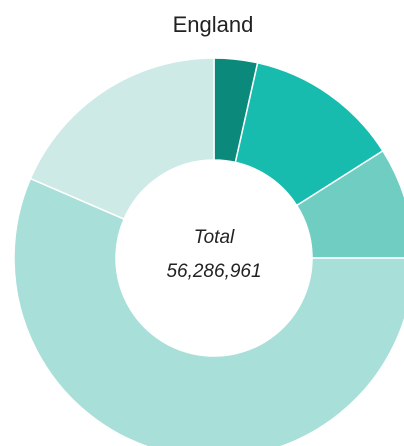 Image resolution: width=404 pixels, height=446 pixels. I want to click on chart-title: England, so click(213, 24).